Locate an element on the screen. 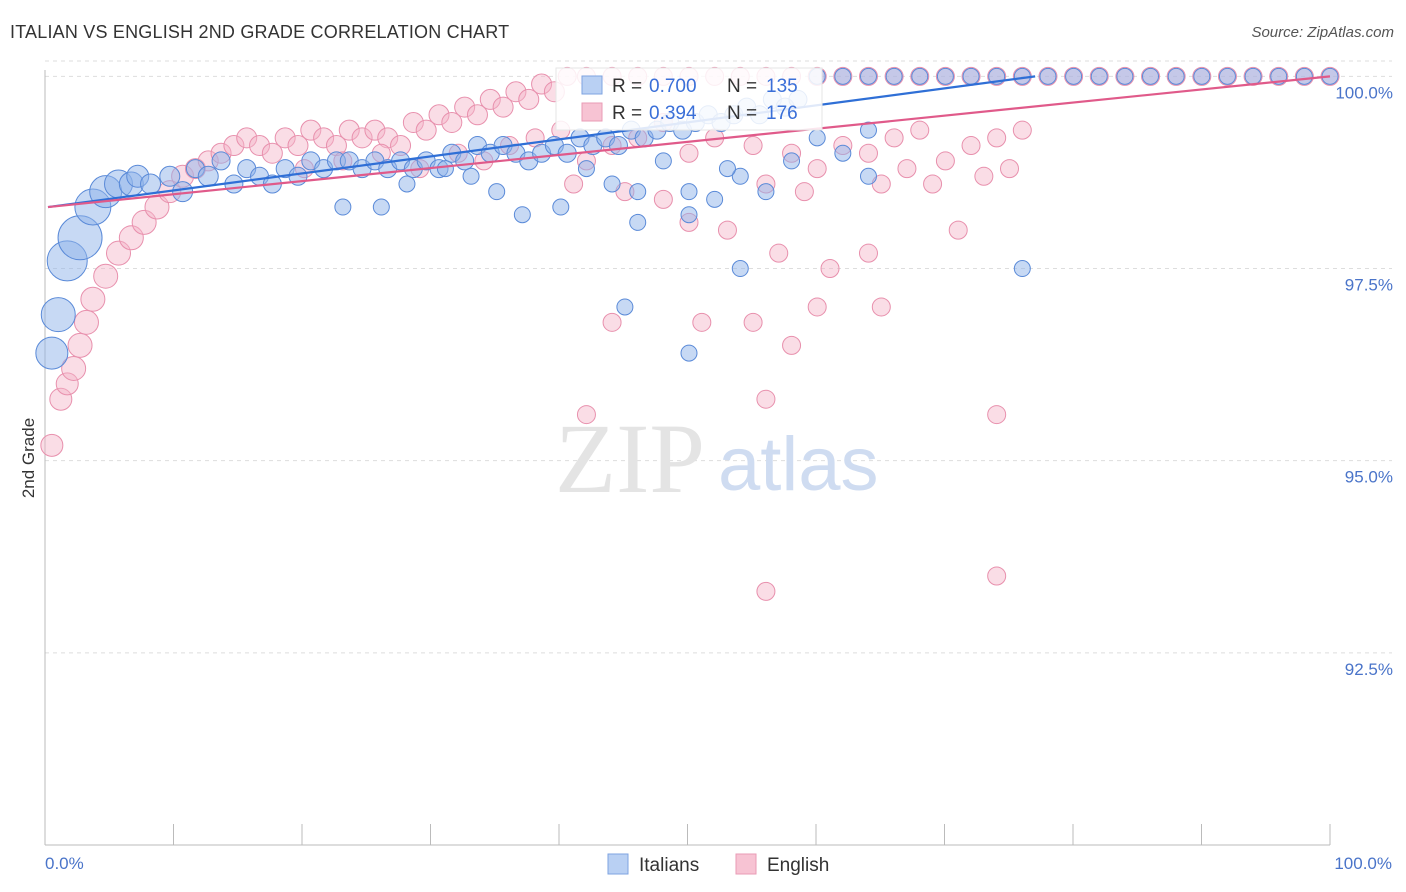 This screenshot has width=1406, height=892. bottom-legend-label-english: English is located at coordinates (798, 865).